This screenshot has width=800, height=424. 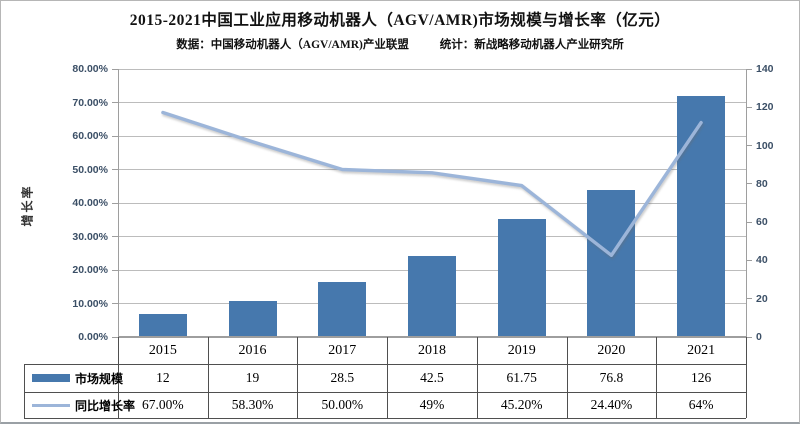 What do you see at coordinates (521, 350) in the screenshot?
I see `year-cell-2019: 2019` at bounding box center [521, 350].